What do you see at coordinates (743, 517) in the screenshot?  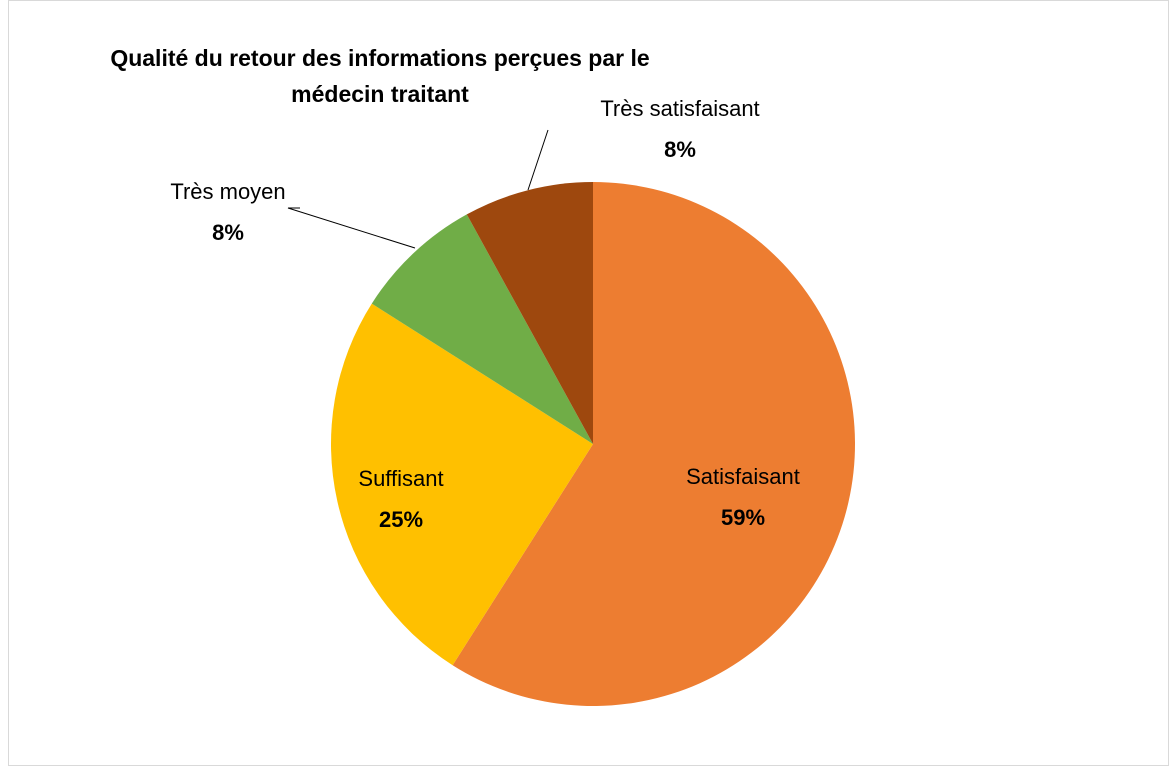 I see `value-label: 59%` at bounding box center [743, 517].